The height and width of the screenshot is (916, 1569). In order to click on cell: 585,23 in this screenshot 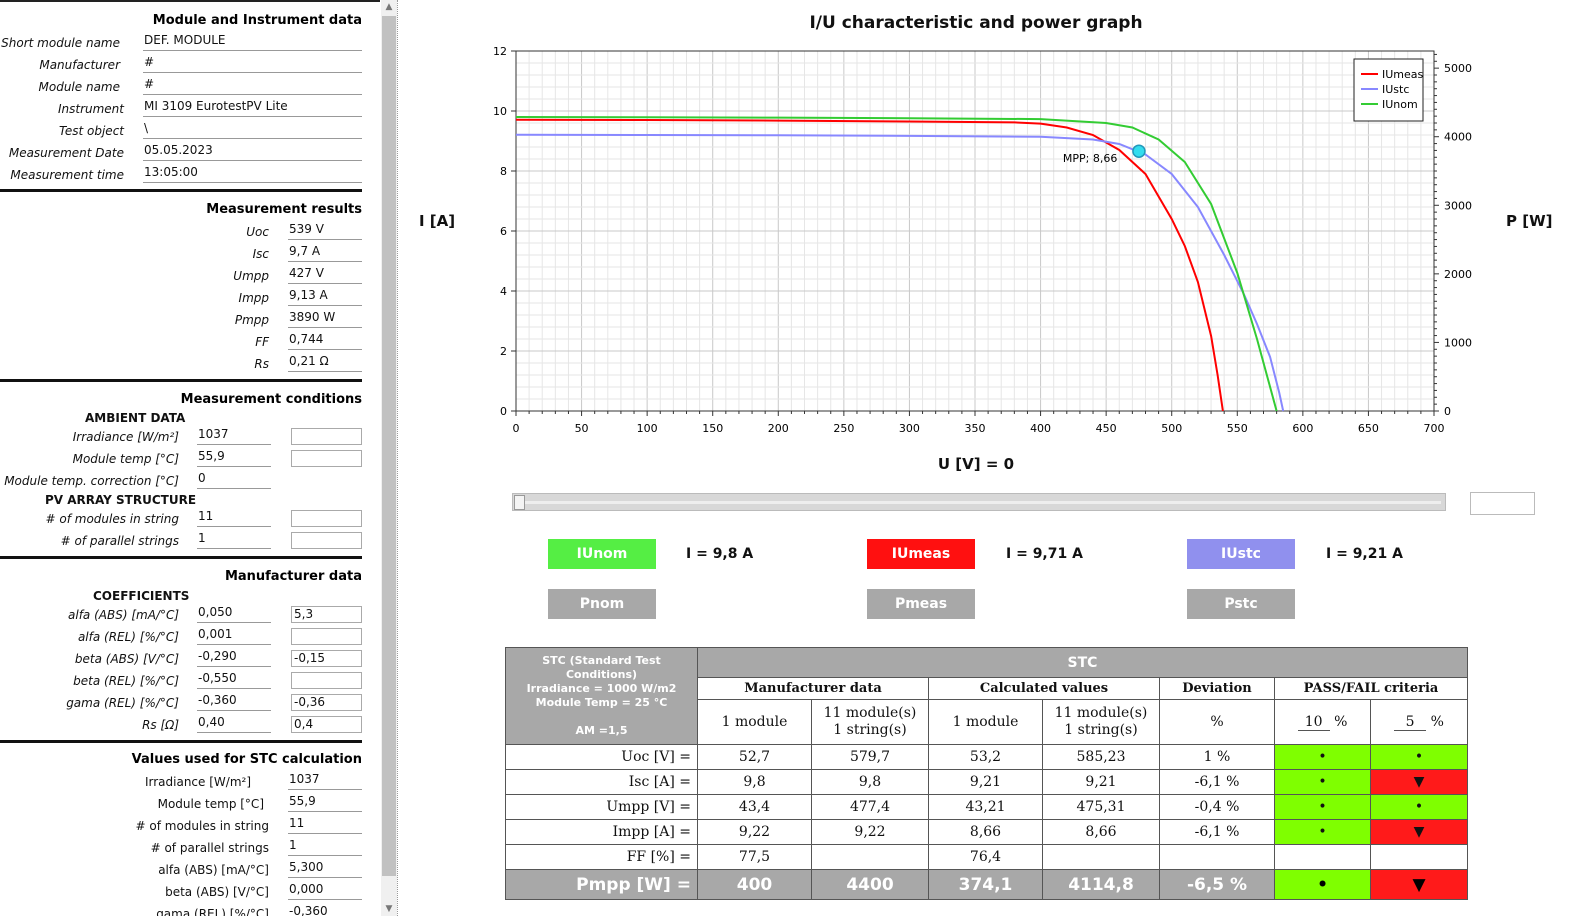, I will do `click(1101, 757)`.